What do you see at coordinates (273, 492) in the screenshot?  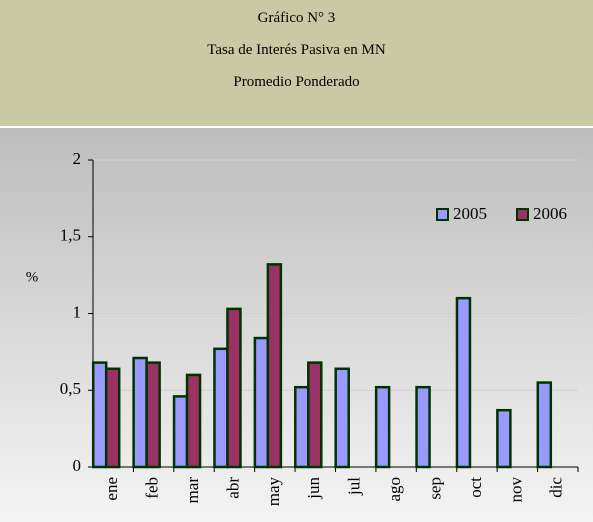 I see `x-tick-label: may` at bounding box center [273, 492].